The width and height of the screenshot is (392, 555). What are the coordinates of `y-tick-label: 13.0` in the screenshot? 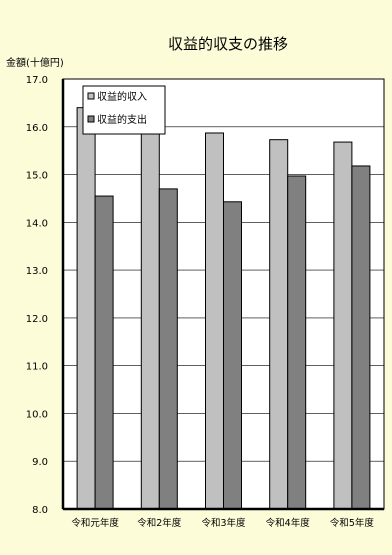 It's located at (37, 271).